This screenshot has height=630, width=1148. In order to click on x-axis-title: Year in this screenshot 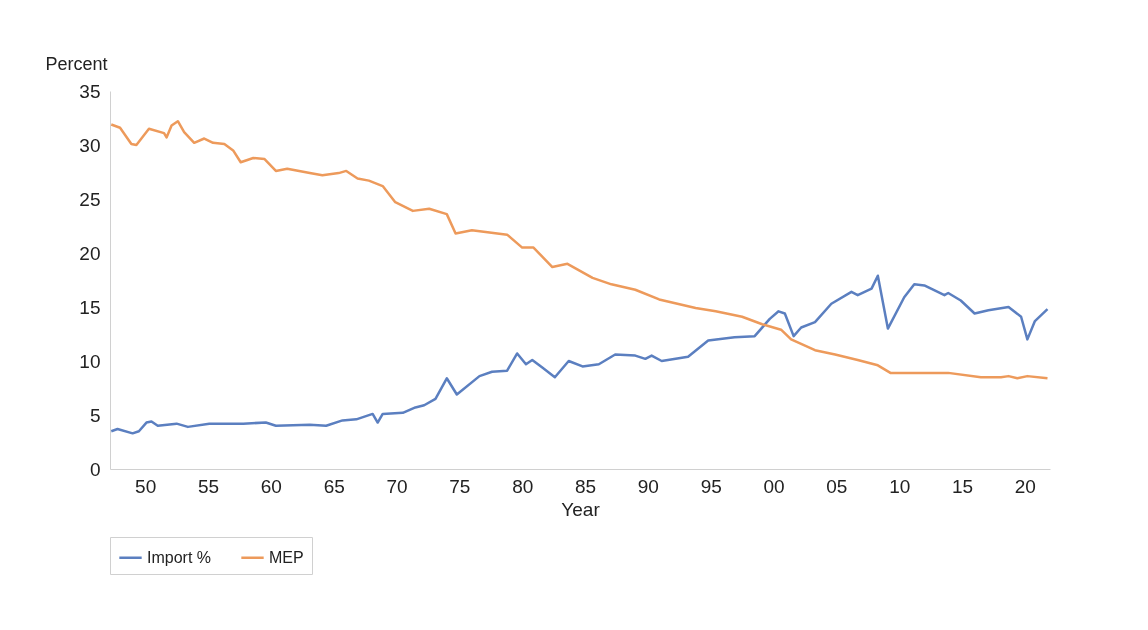, I will do `click(581, 509)`.